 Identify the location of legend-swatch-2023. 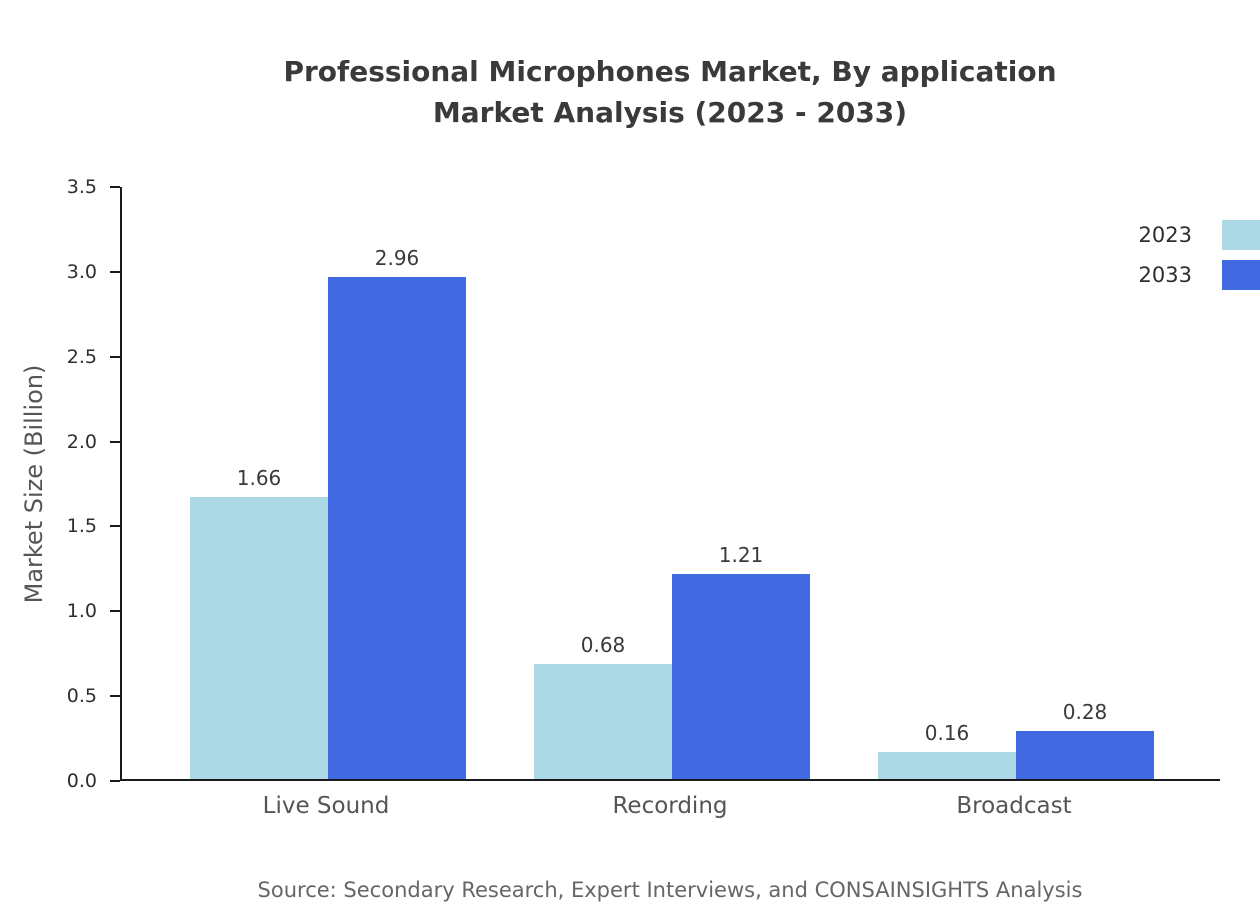
(1241, 235).